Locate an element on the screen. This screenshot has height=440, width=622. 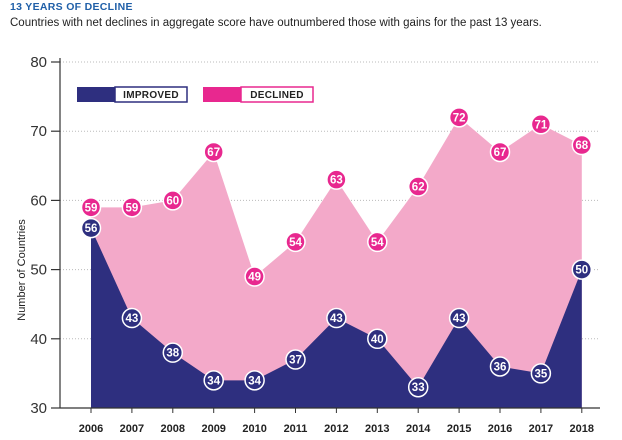
x-tick-label: 2006 is located at coordinates (91, 429).